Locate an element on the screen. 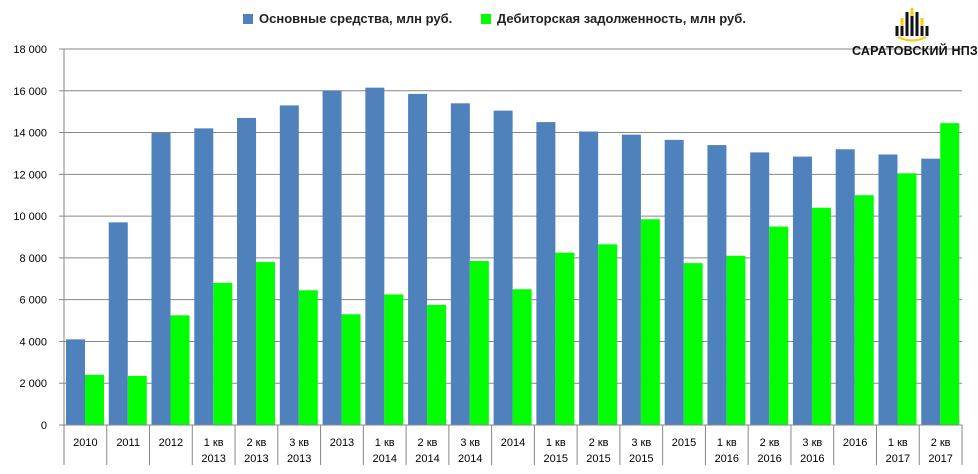 Image resolution: width=978 pixels, height=474 pixels. y-tick-label: 18 000 is located at coordinates (30, 50).